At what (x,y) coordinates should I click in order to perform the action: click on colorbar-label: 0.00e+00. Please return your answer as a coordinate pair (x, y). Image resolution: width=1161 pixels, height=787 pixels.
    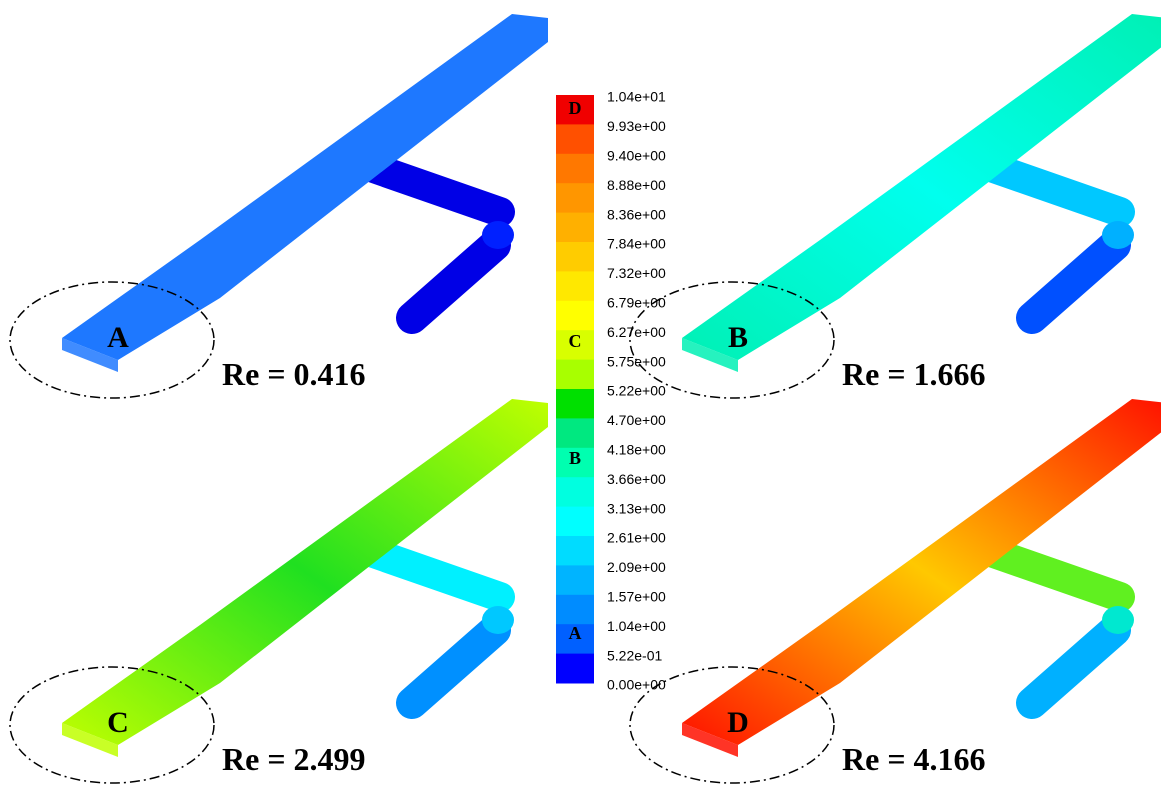
    Looking at the image, I should click on (636, 685).